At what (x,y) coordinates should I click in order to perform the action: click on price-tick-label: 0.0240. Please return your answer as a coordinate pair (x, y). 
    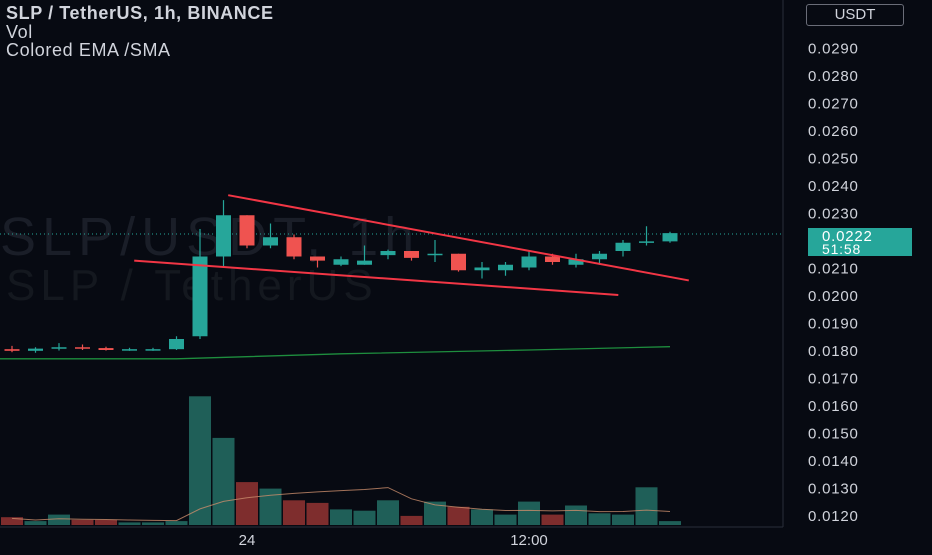
    Looking at the image, I should click on (833, 186).